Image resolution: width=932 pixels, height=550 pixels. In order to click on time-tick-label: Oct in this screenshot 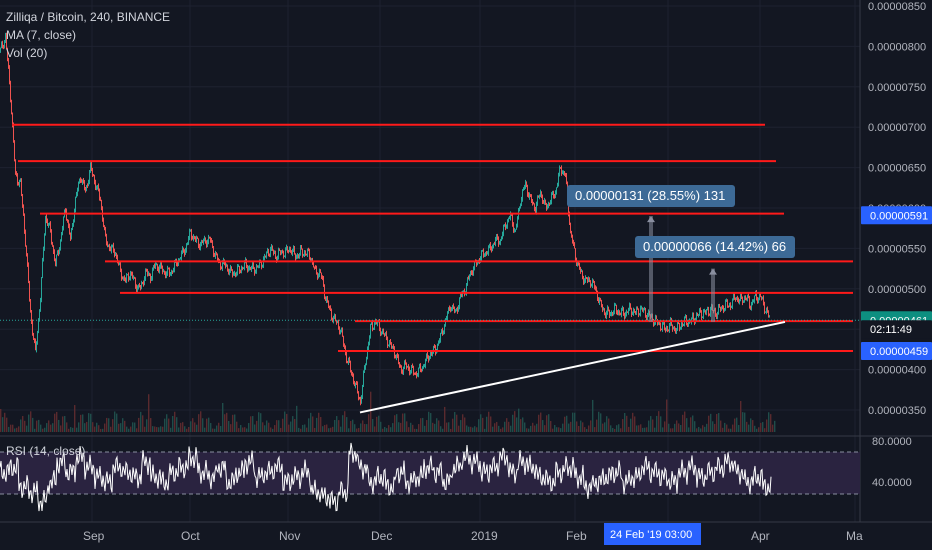, I will do `click(190, 536)`.